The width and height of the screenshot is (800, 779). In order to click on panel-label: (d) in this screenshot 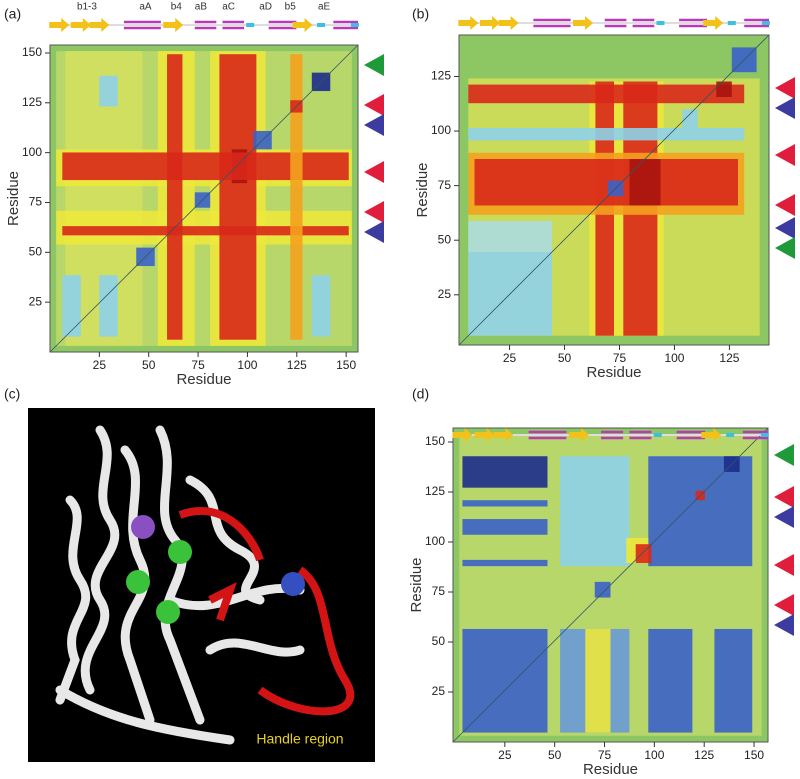, I will do `click(420, 394)`.